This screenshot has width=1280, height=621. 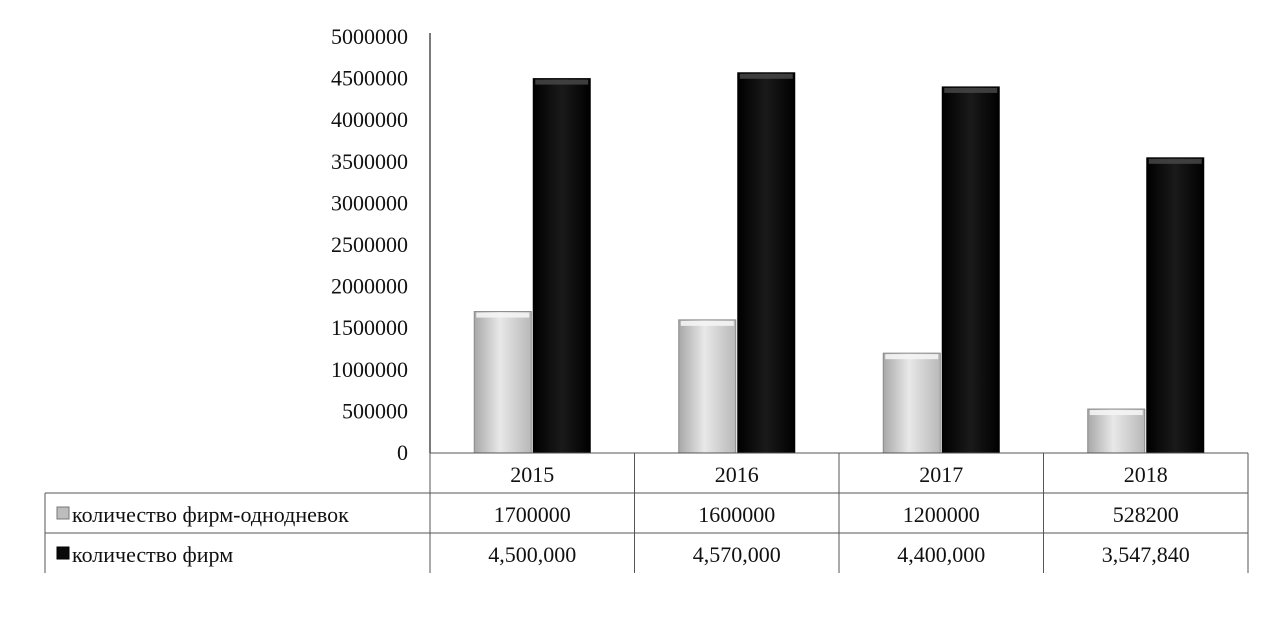 I want to click on data-table-value: 4,570,000, so click(x=737, y=554).